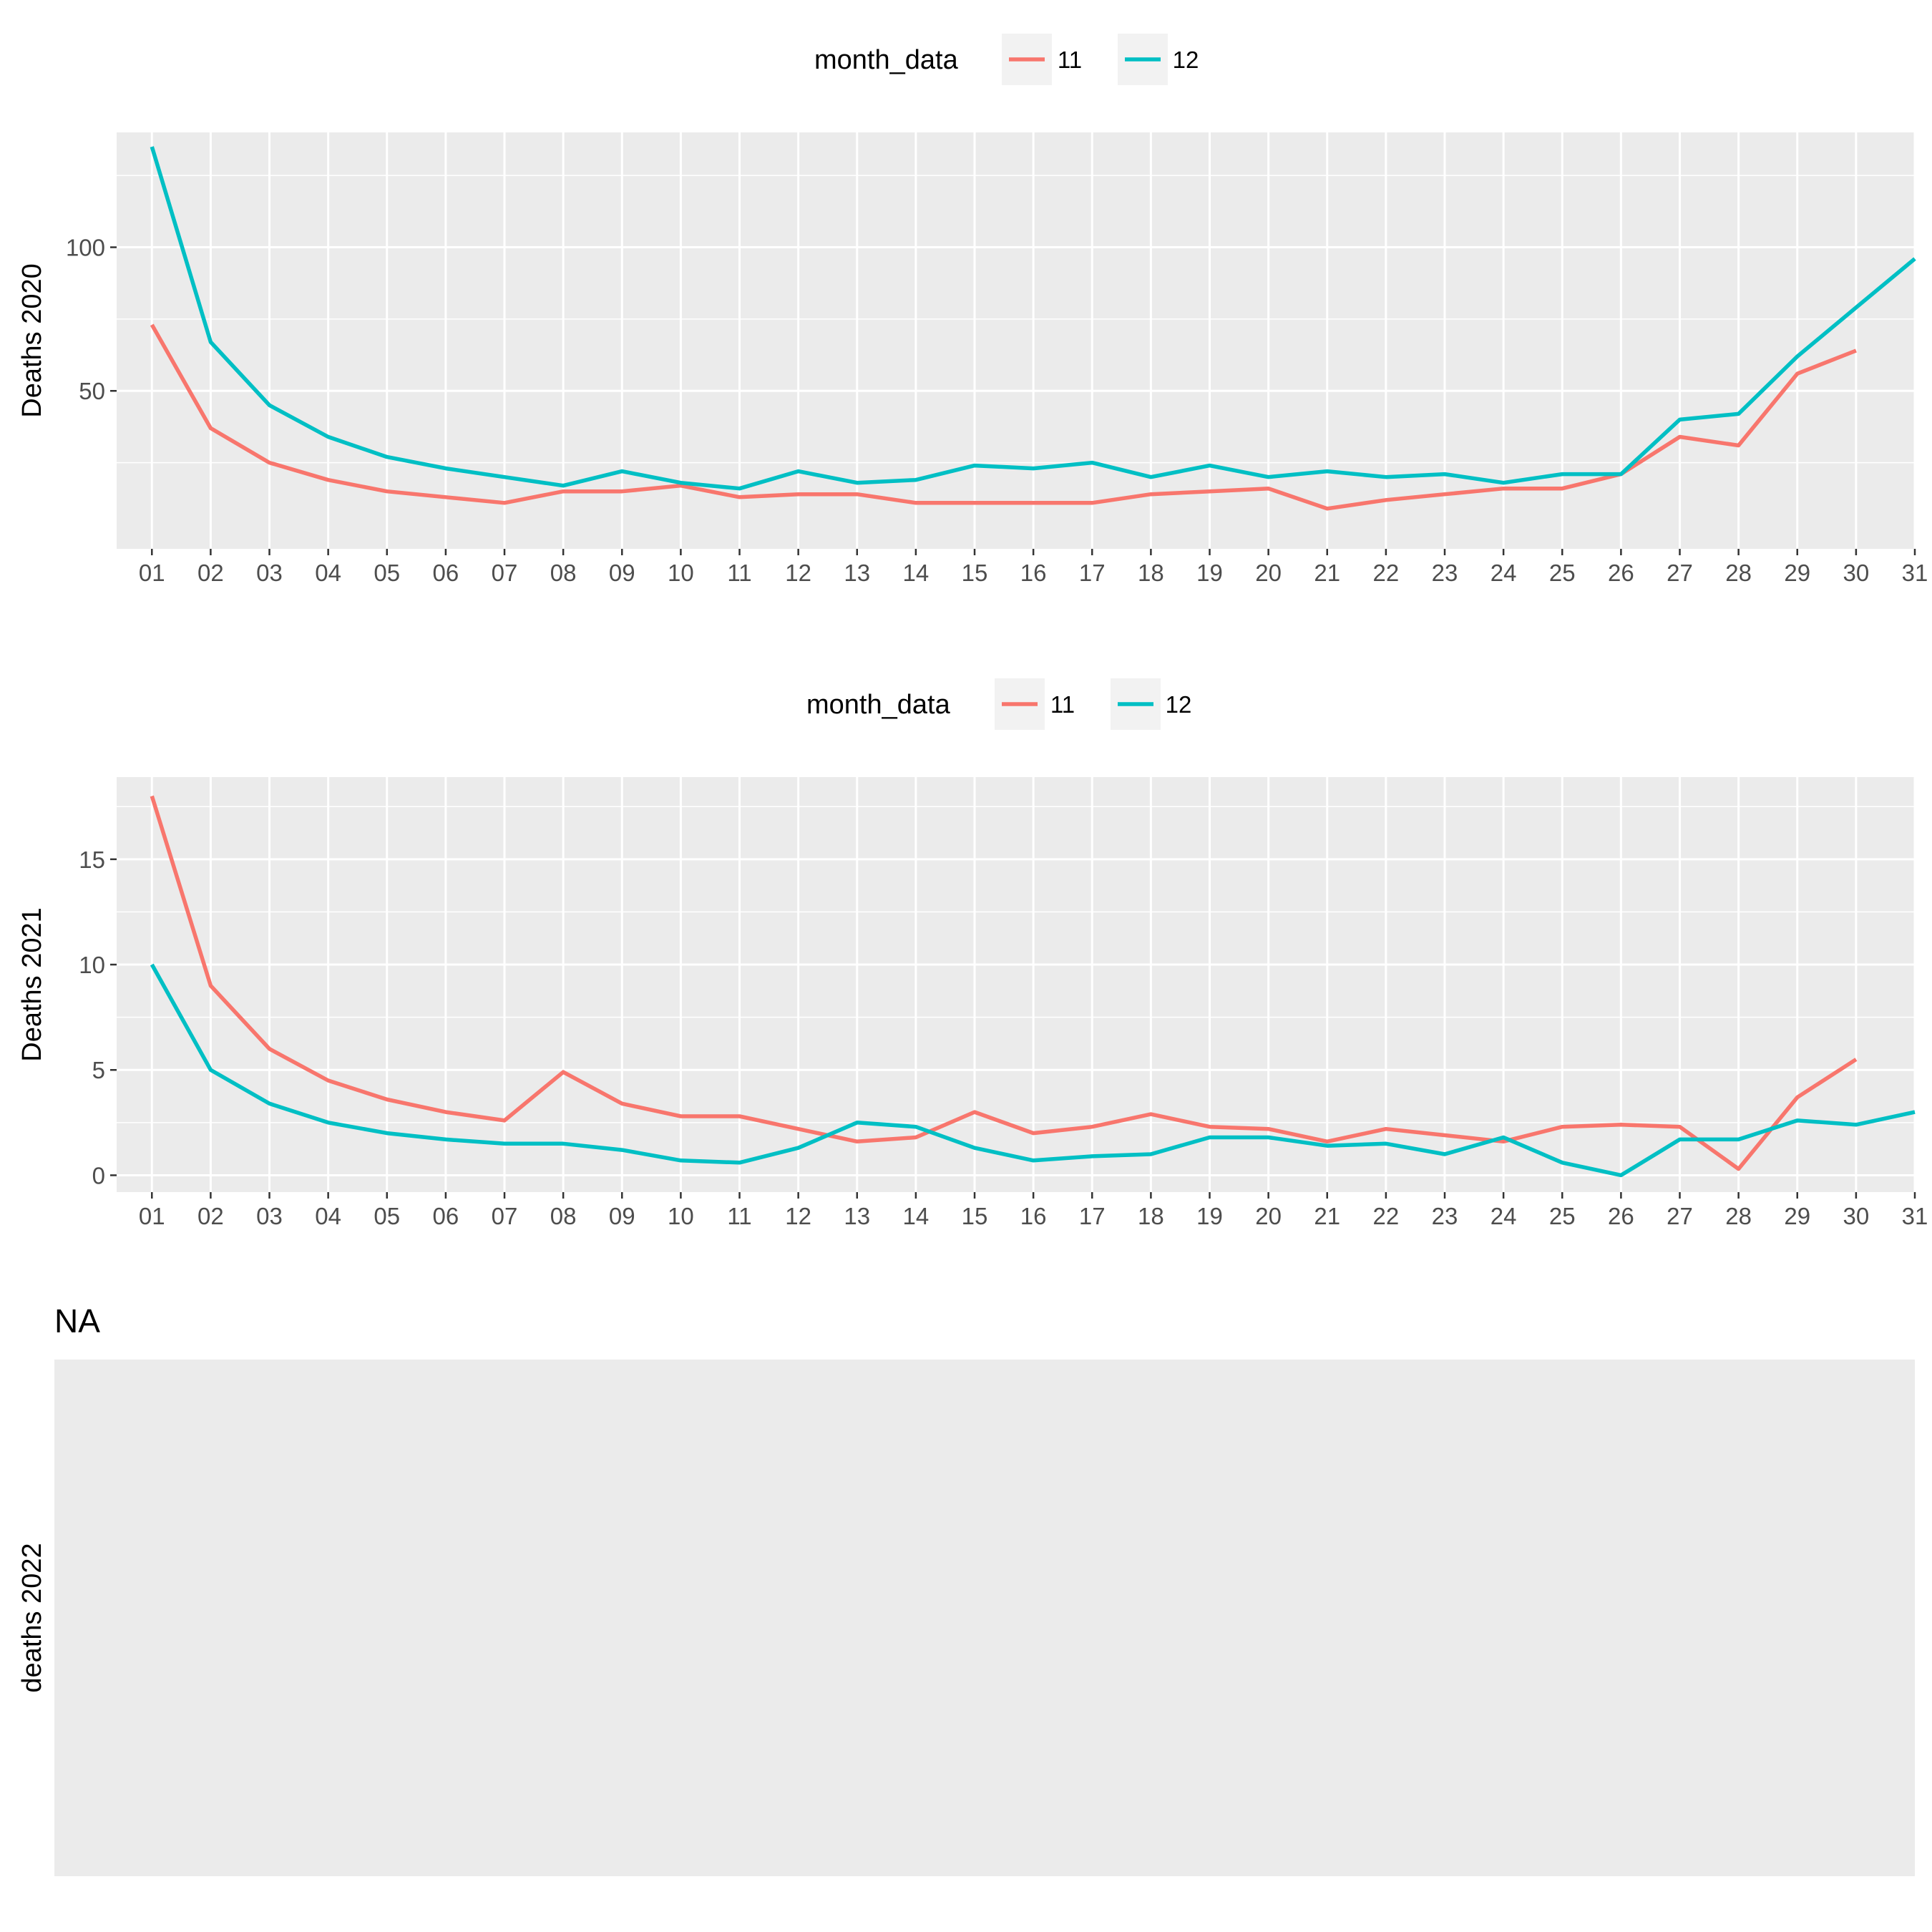 The image size is (1932, 1932). I want to click on y-tick-label: 15, so click(92, 860).